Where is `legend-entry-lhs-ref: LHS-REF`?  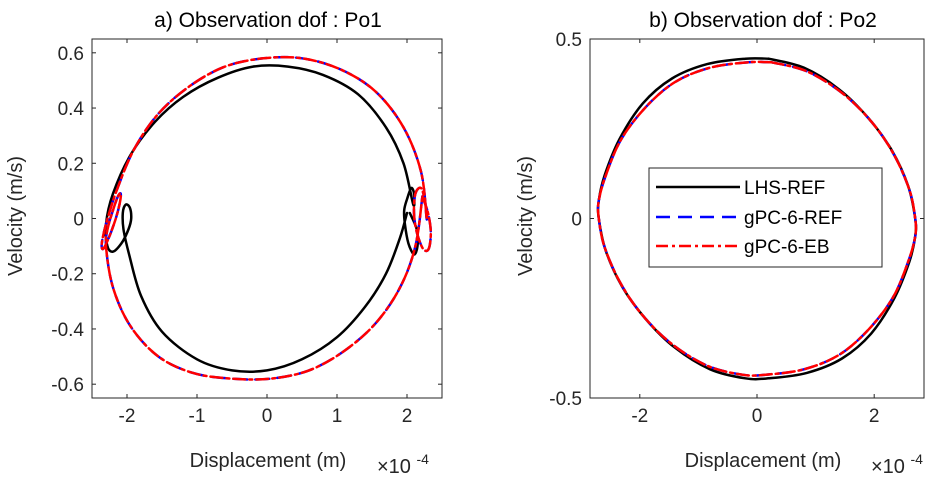
legend-entry-lhs-ref: LHS-REF is located at coordinates (740, 188).